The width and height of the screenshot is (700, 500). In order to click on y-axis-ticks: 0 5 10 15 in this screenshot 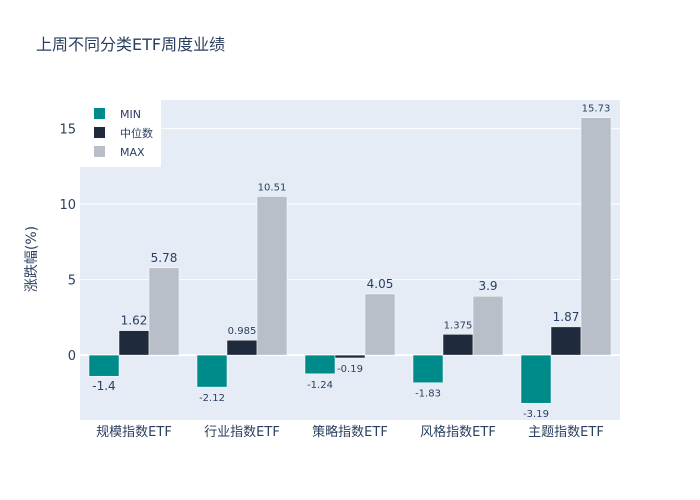, I will do `click(67, 243)`.